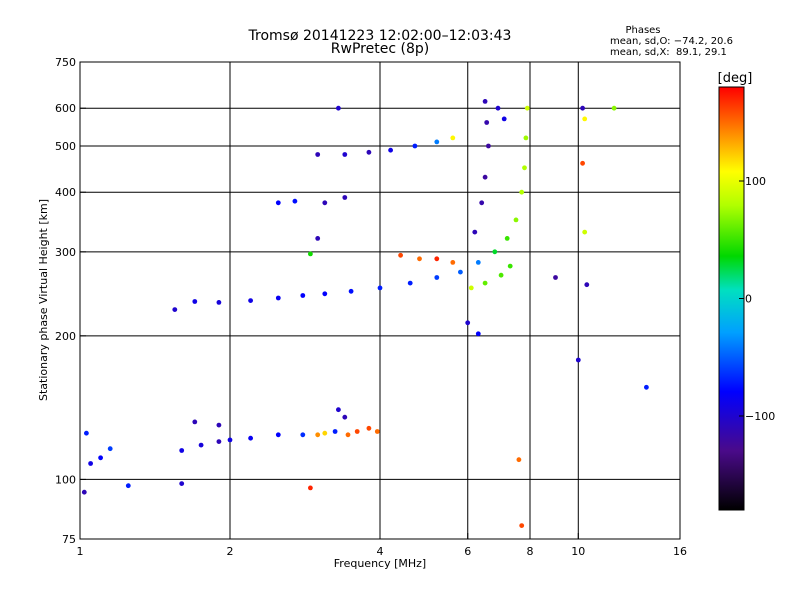 This screenshot has width=800, height=600. What do you see at coordinates (530, 551) in the screenshot?
I see `x-tick-label: 8` at bounding box center [530, 551].